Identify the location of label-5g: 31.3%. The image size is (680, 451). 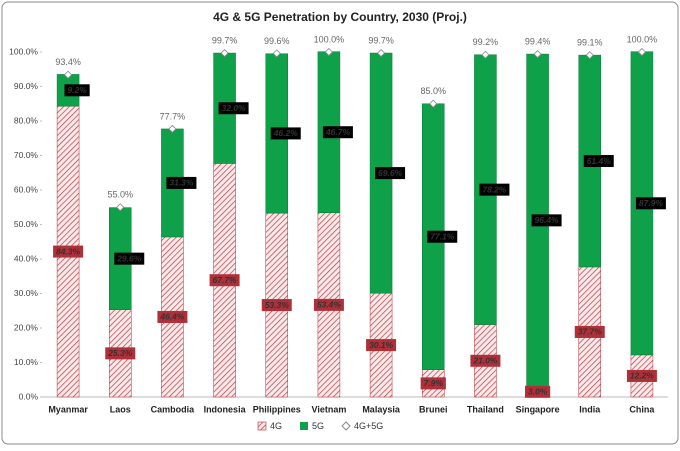
(181, 183).